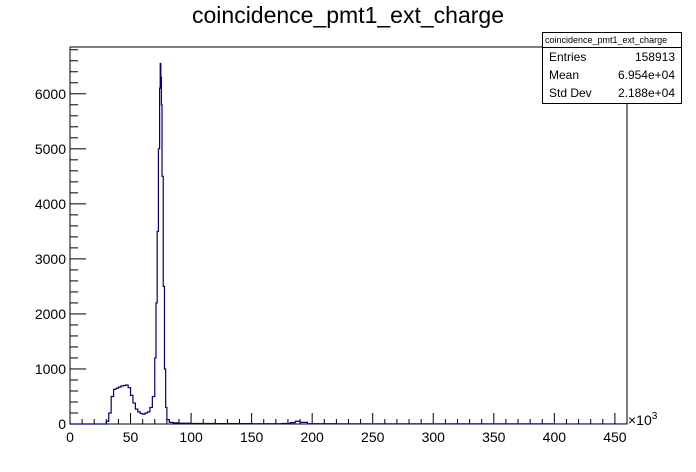  I want to click on stats-value: 158913, so click(654, 57).